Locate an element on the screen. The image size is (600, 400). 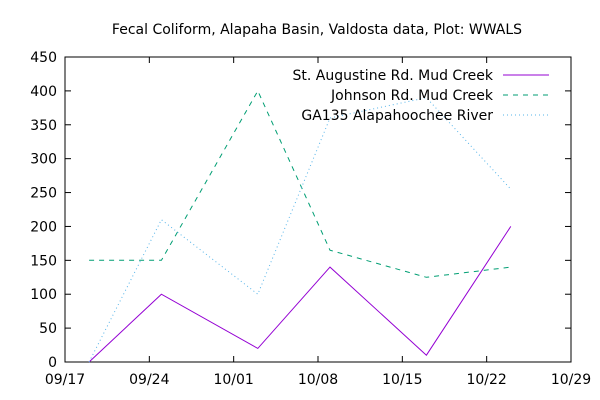
y-tick-label: 200 is located at coordinates (43, 227).